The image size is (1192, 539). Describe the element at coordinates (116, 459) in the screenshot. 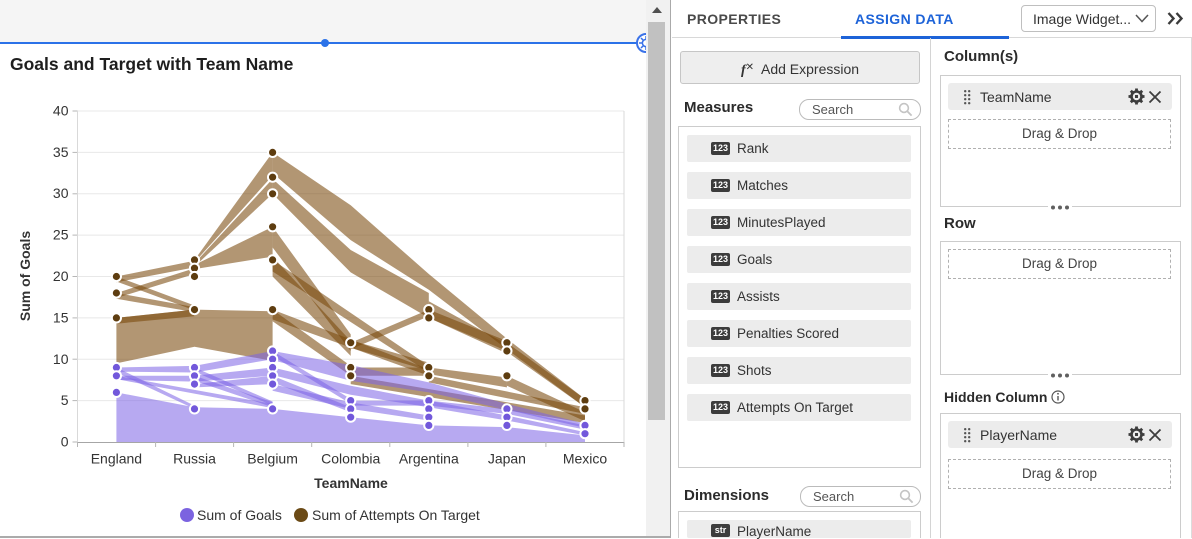

I see `svg-text: England` at that location.